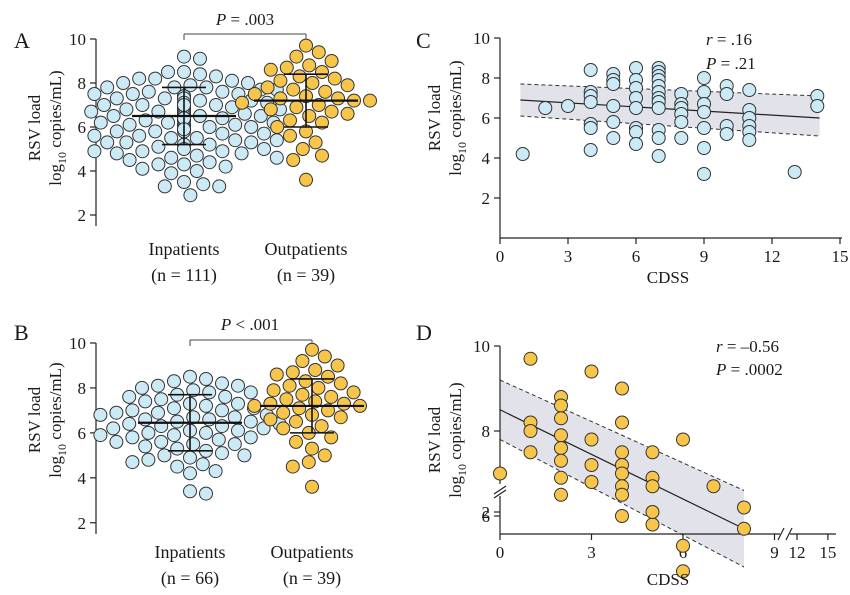  Describe the element at coordinates (306, 249) in the screenshot. I see `panel-a-group-label-outpatients: Outpatients` at that location.